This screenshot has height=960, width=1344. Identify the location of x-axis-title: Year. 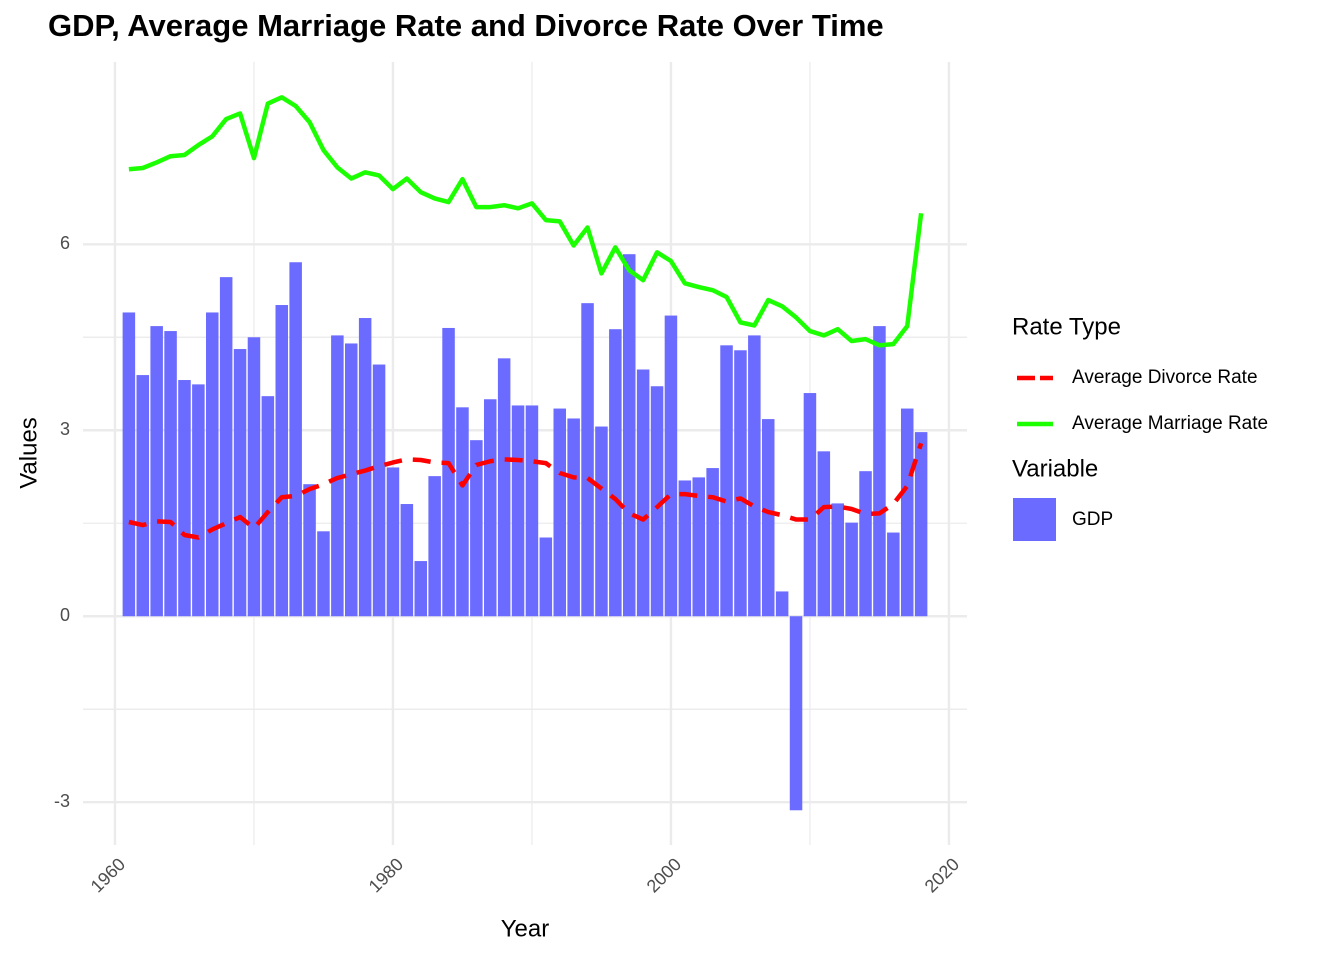
(525, 928).